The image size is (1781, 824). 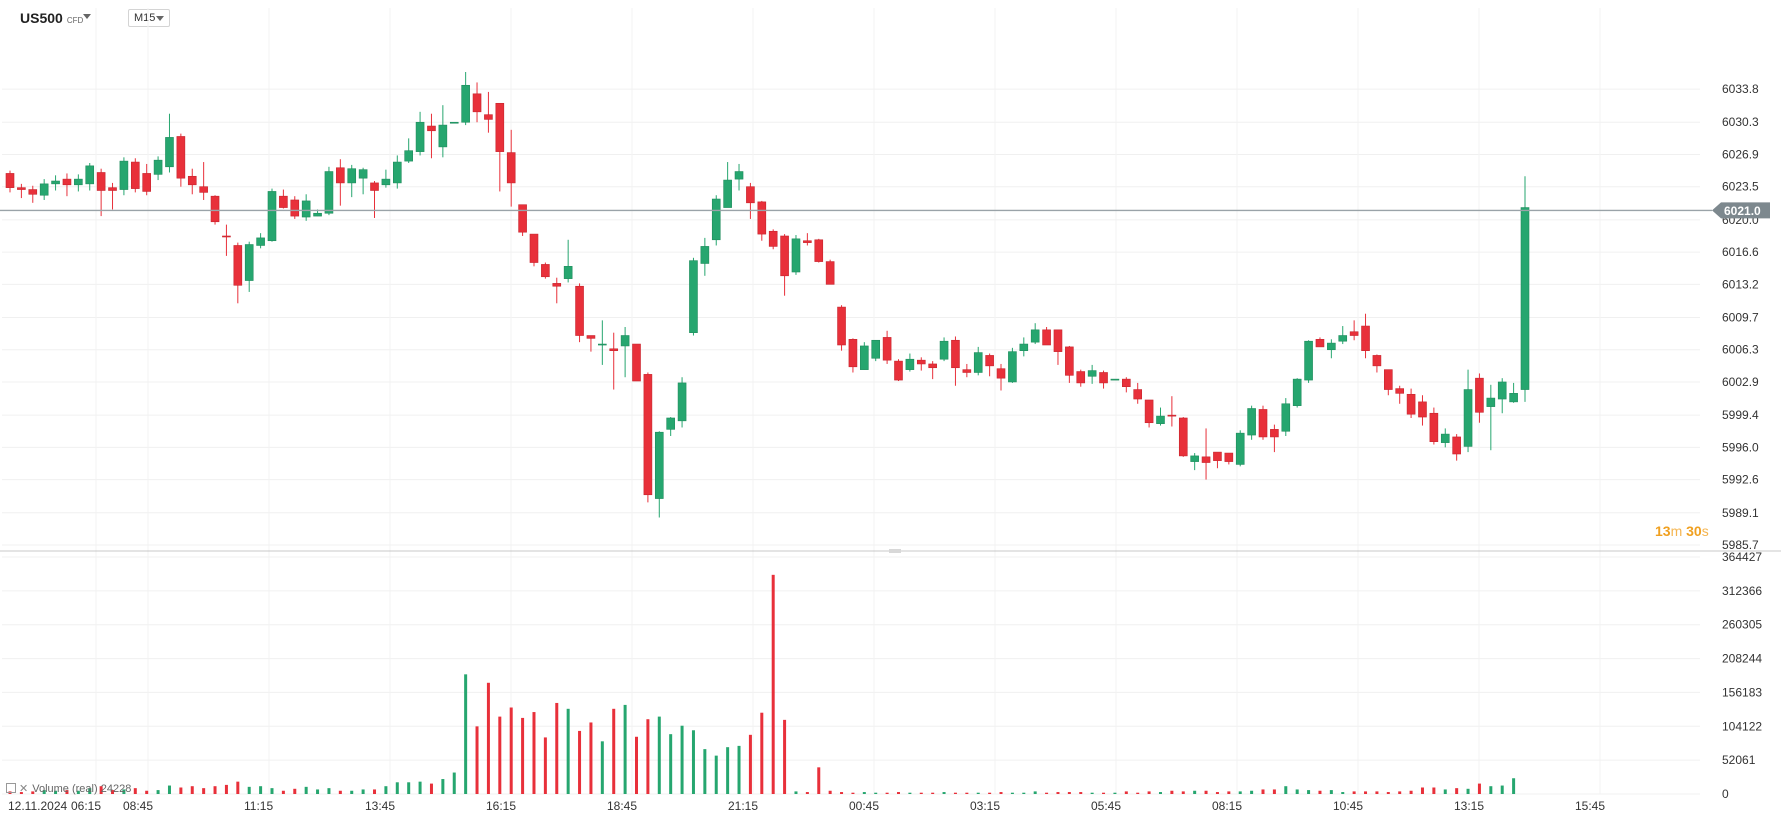 I want to click on price-tick-label: 6030.3, so click(x=1740, y=122).